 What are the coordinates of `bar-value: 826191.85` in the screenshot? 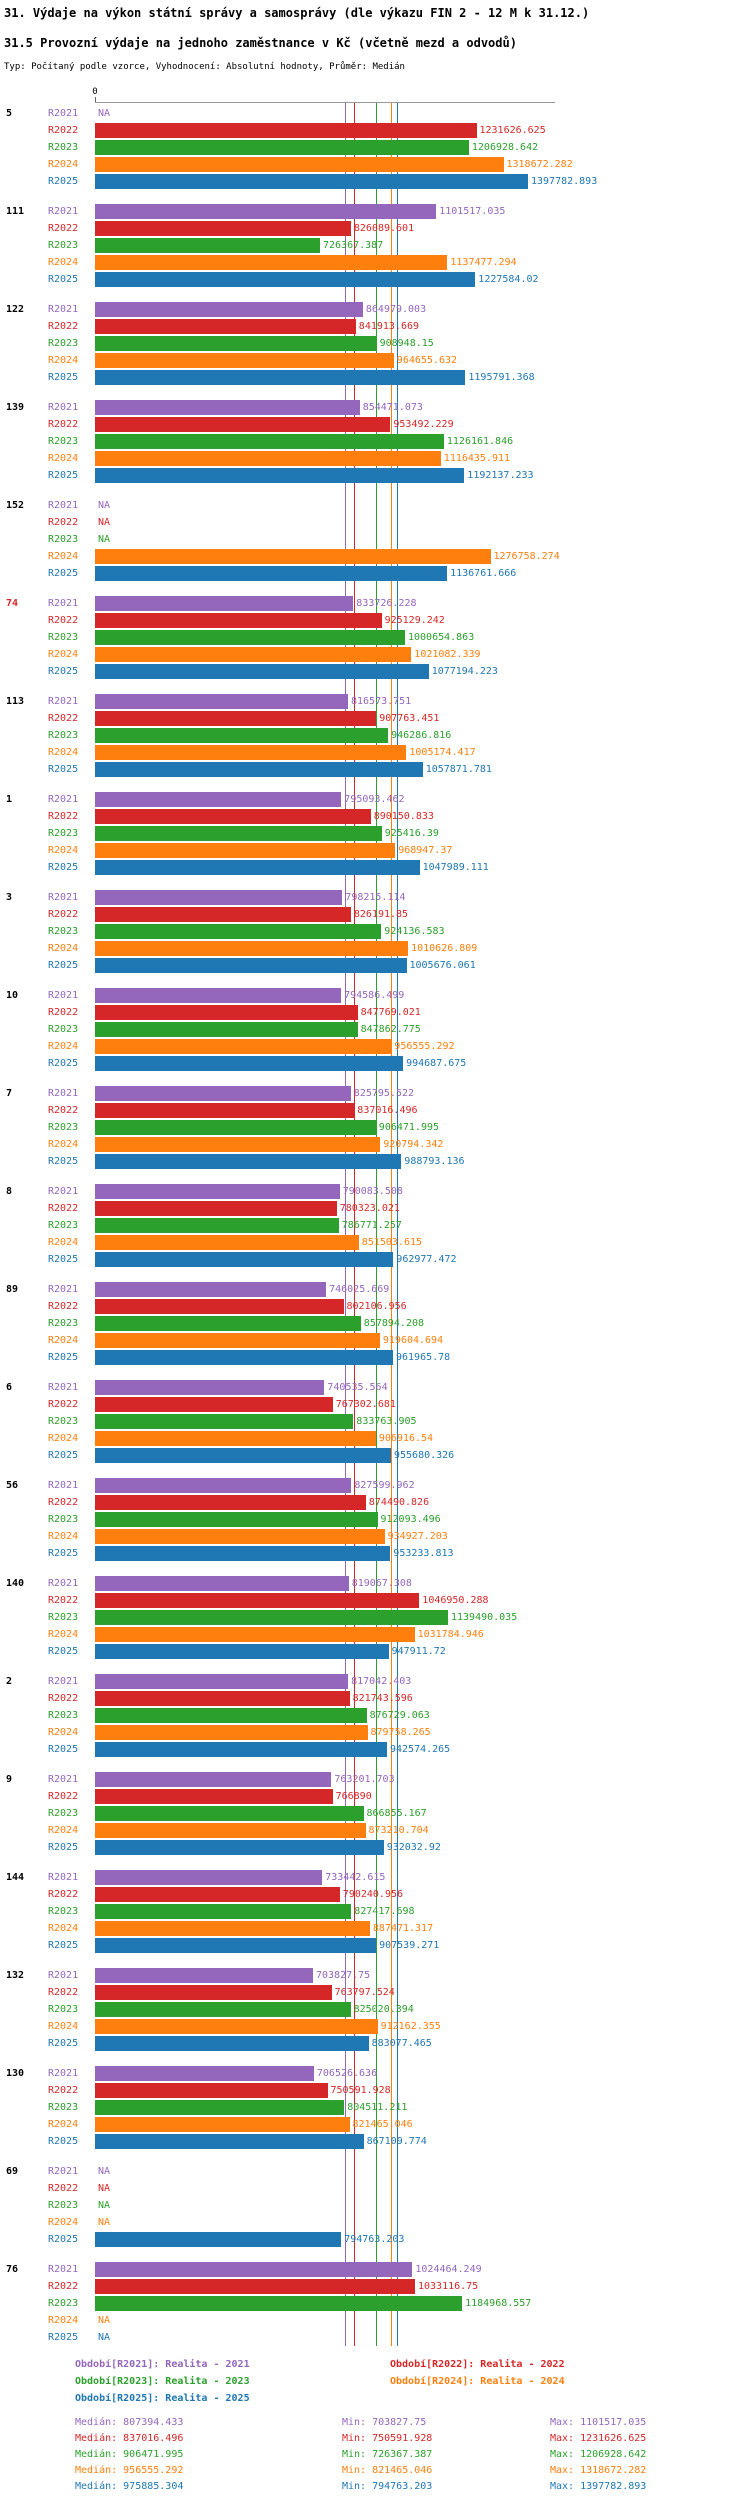 It's located at (381, 914).